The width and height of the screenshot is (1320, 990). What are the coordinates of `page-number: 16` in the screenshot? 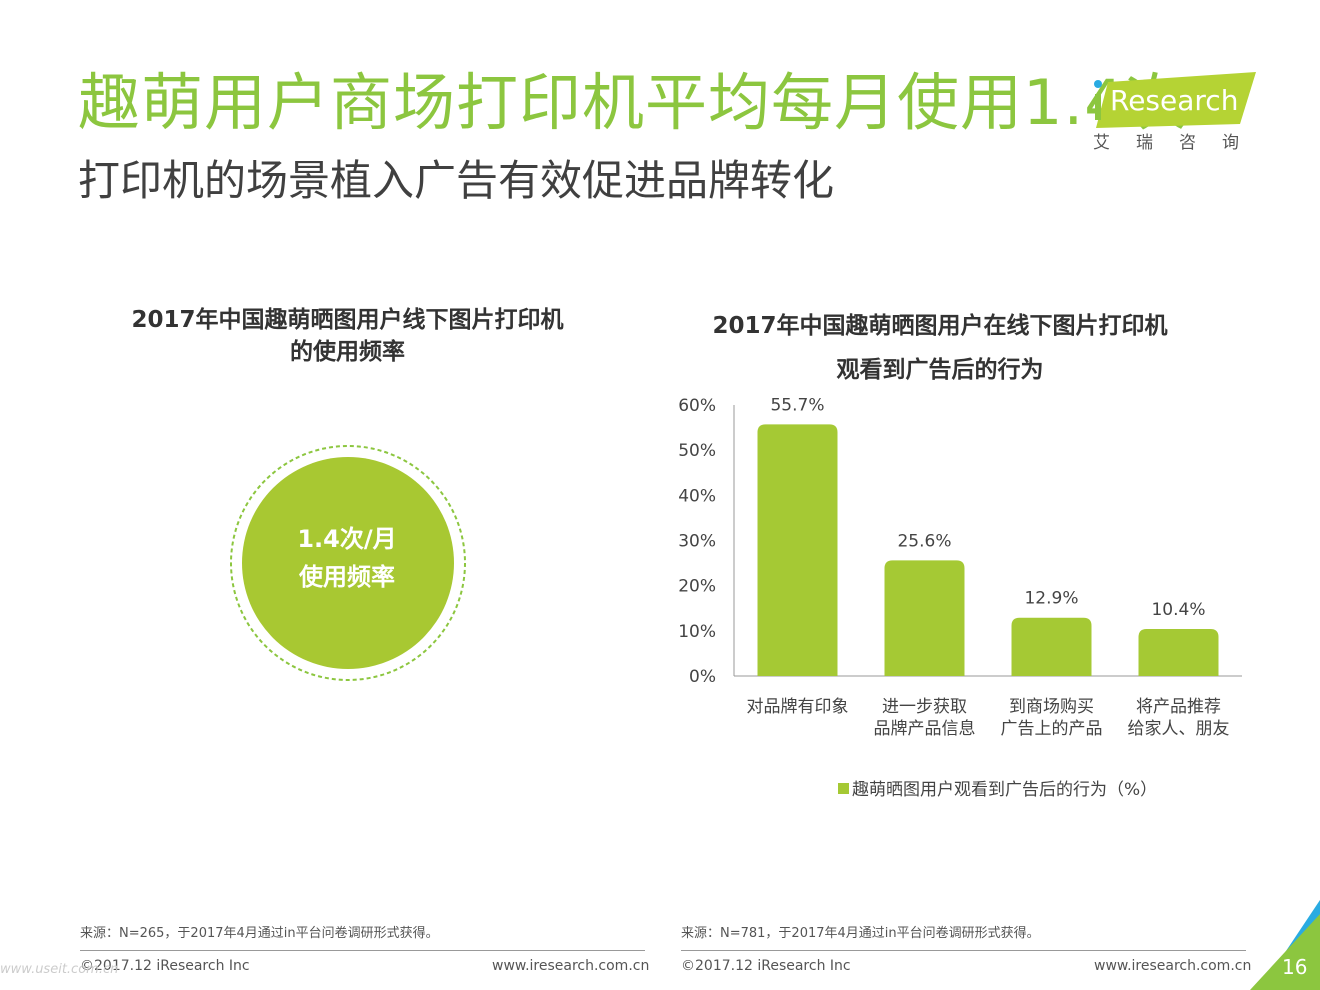 It's located at (1295, 967).